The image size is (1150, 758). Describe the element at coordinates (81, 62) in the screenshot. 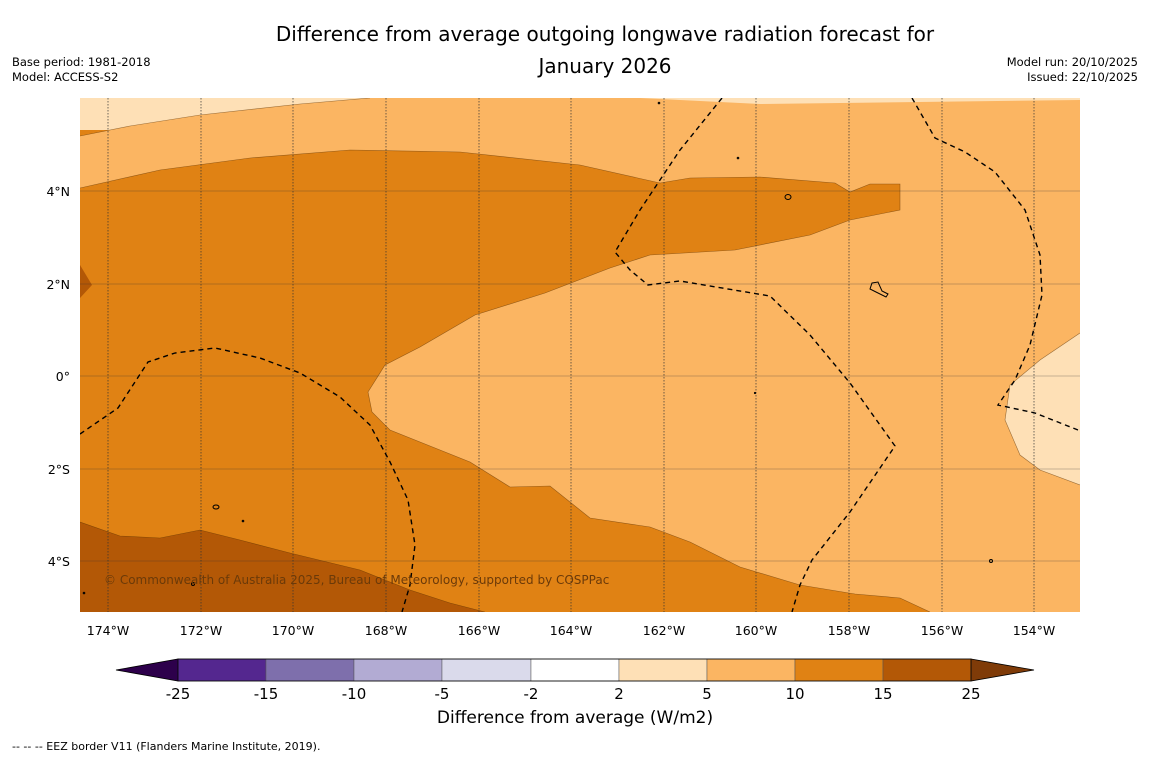

I see `base-period-text: Base period: 1981-2018` at that location.